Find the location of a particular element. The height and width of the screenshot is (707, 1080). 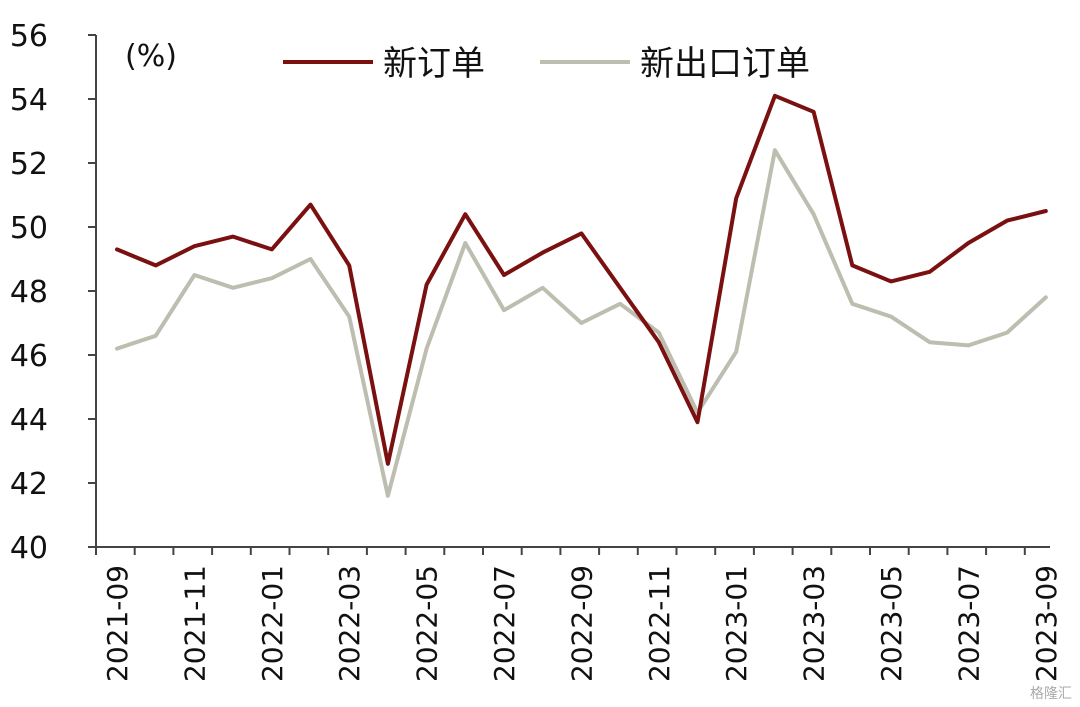

x-tick-label: 2022-03 is located at coordinates (349, 623).